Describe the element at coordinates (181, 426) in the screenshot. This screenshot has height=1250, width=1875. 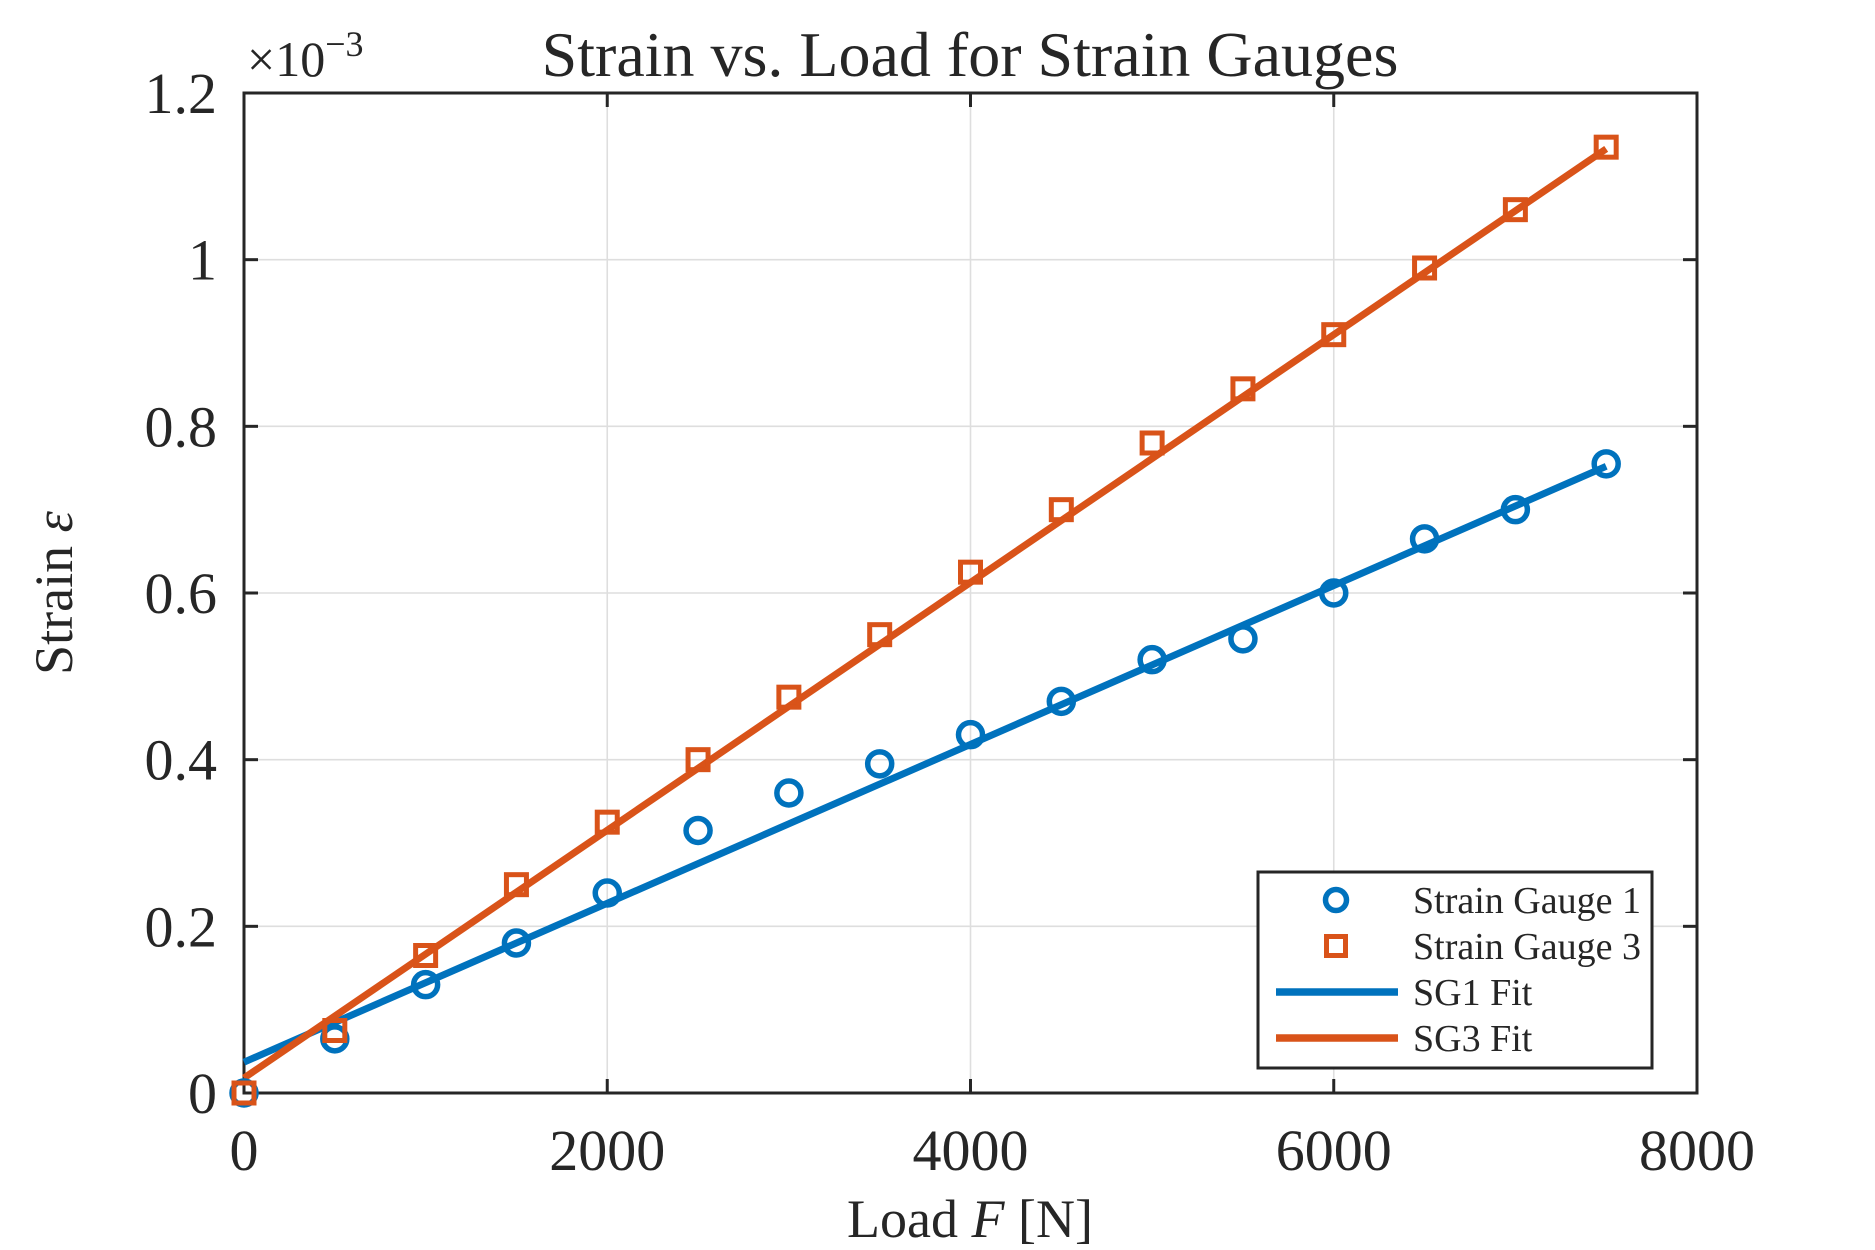
I see `y-tick-label: 0.8` at that location.